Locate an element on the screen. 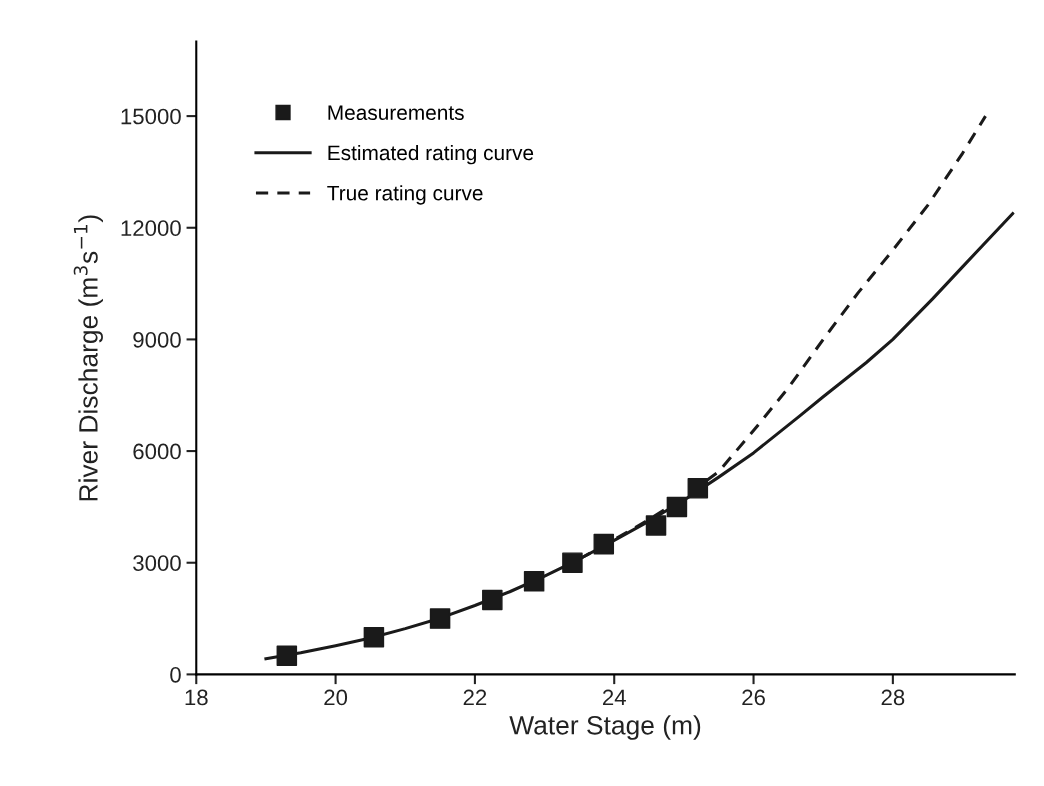 The width and height of the screenshot is (1044, 786). y-tick-label: 0 is located at coordinates (175, 674).